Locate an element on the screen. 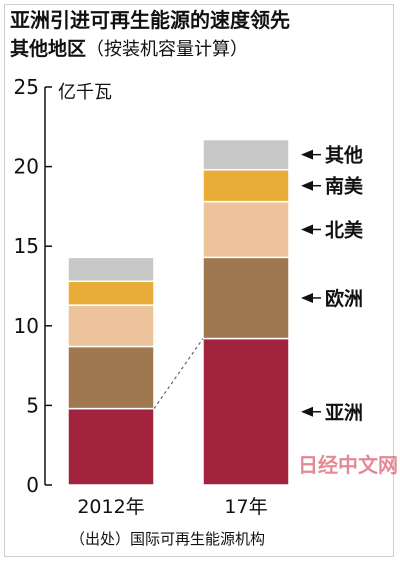 Image resolution: width=400 pixels, height=563 pixels. y-axis-unit-label: 亿千瓦 is located at coordinates (85, 92).